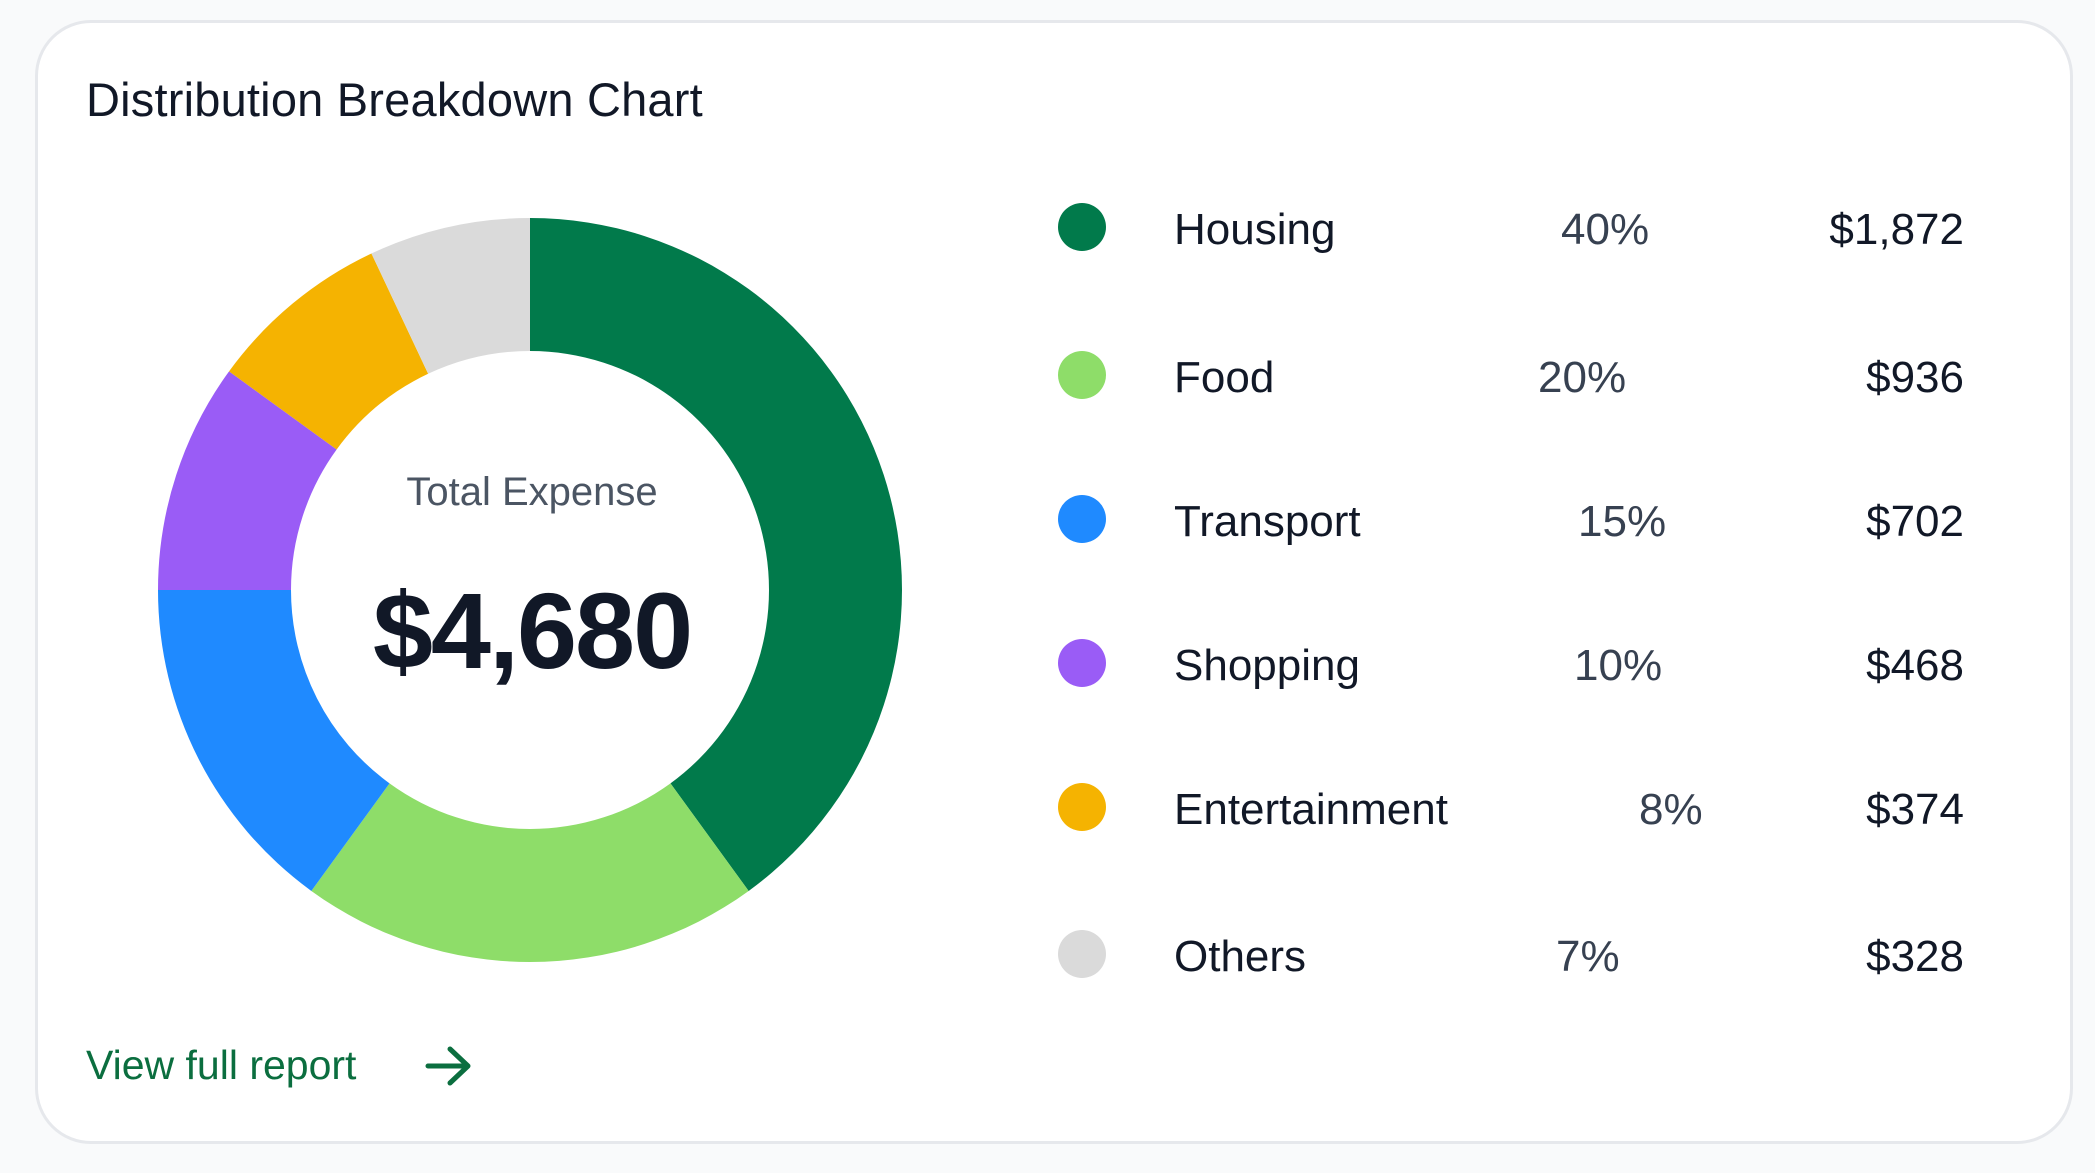  What do you see at coordinates (530, 873) in the screenshot?
I see `donut-slice-food` at bounding box center [530, 873].